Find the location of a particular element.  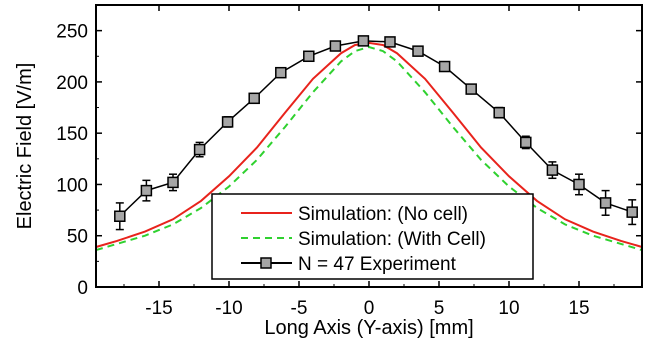

y-axis-label: Electric Field [V/m] is located at coordinates (25, 146).